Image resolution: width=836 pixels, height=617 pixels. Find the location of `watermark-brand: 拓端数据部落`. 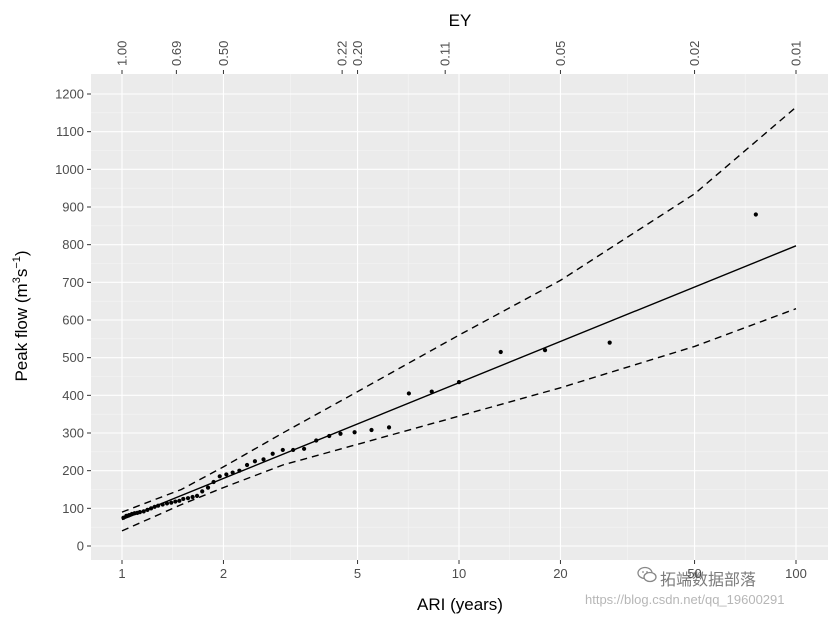

watermark-brand: 拓端数据部落 is located at coordinates (708, 580).